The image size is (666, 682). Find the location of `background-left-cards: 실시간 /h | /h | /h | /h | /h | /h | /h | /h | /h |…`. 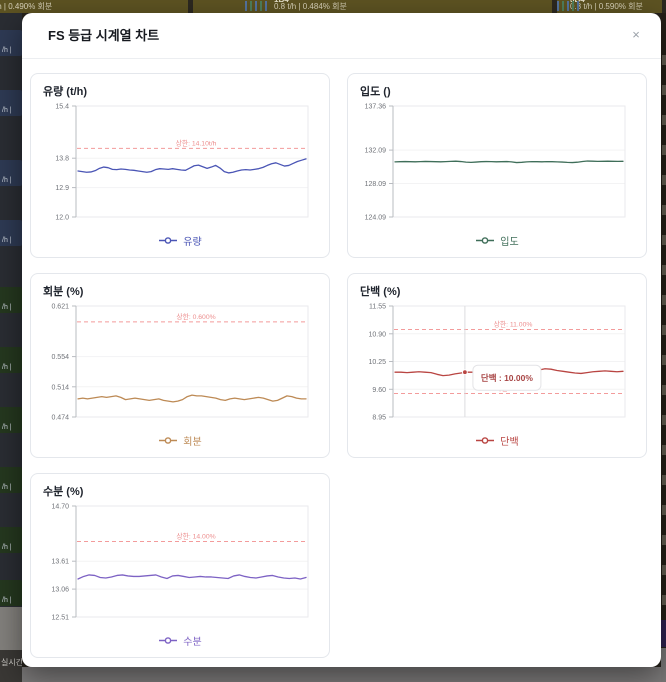

background-left-cards: 실시간 /h | /h | /h | /h | /h | /h | /h | /h | /h |… is located at coordinates (11, 347).